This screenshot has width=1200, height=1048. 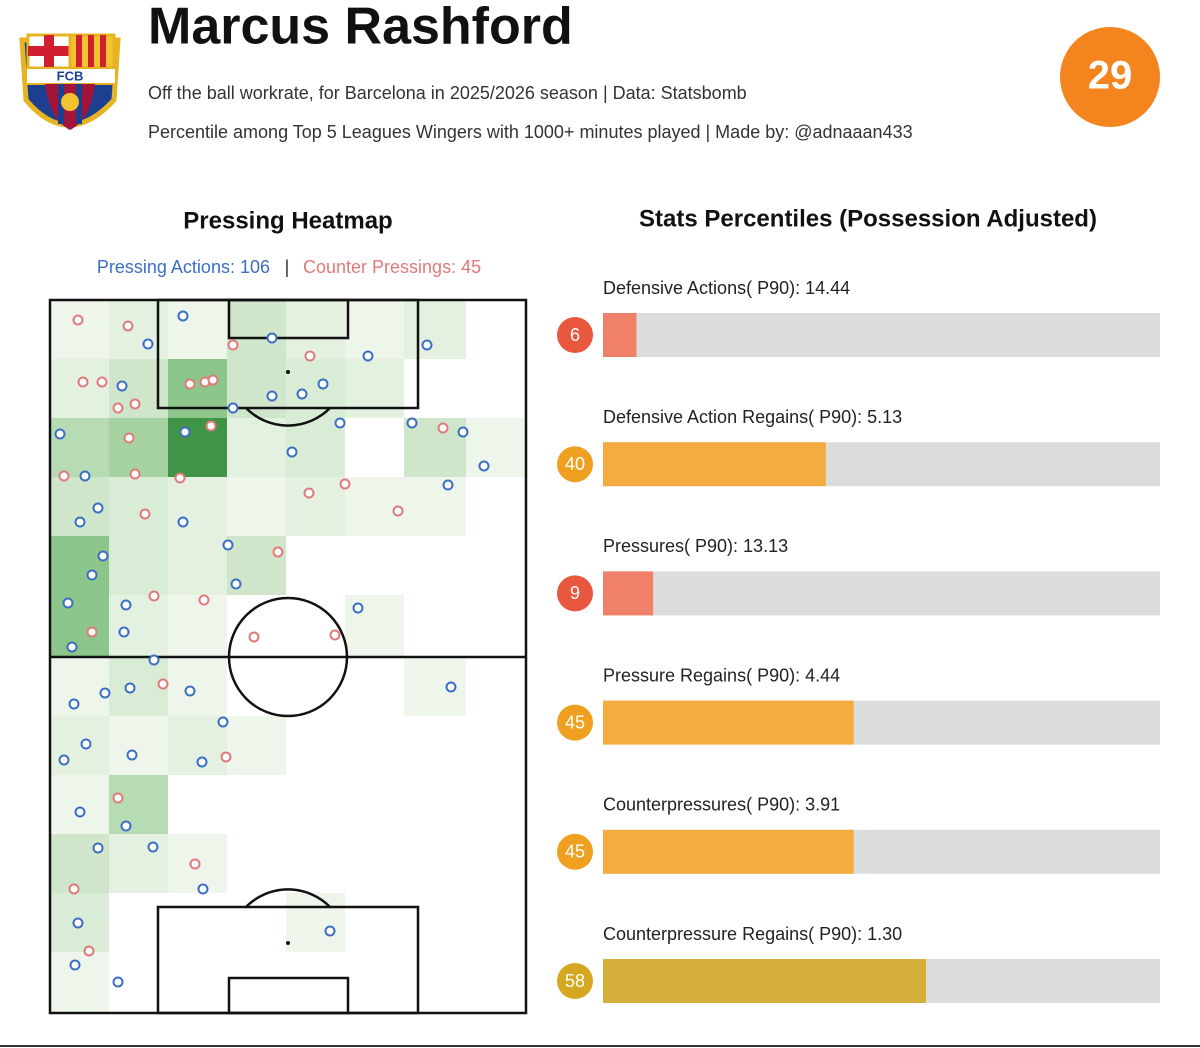 What do you see at coordinates (360, 28) in the screenshot?
I see `player-name: Marcus Rashford` at bounding box center [360, 28].